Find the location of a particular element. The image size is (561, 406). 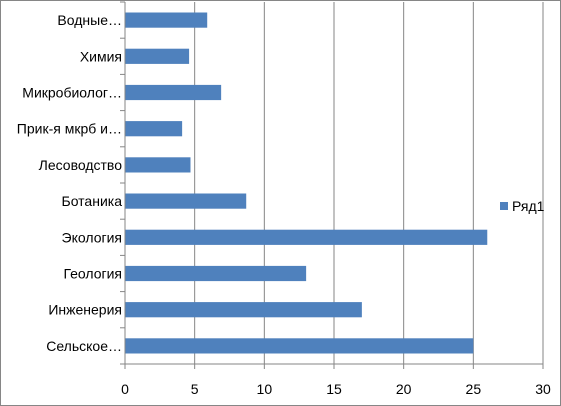

category-label-3: Геология is located at coordinates (92, 274).